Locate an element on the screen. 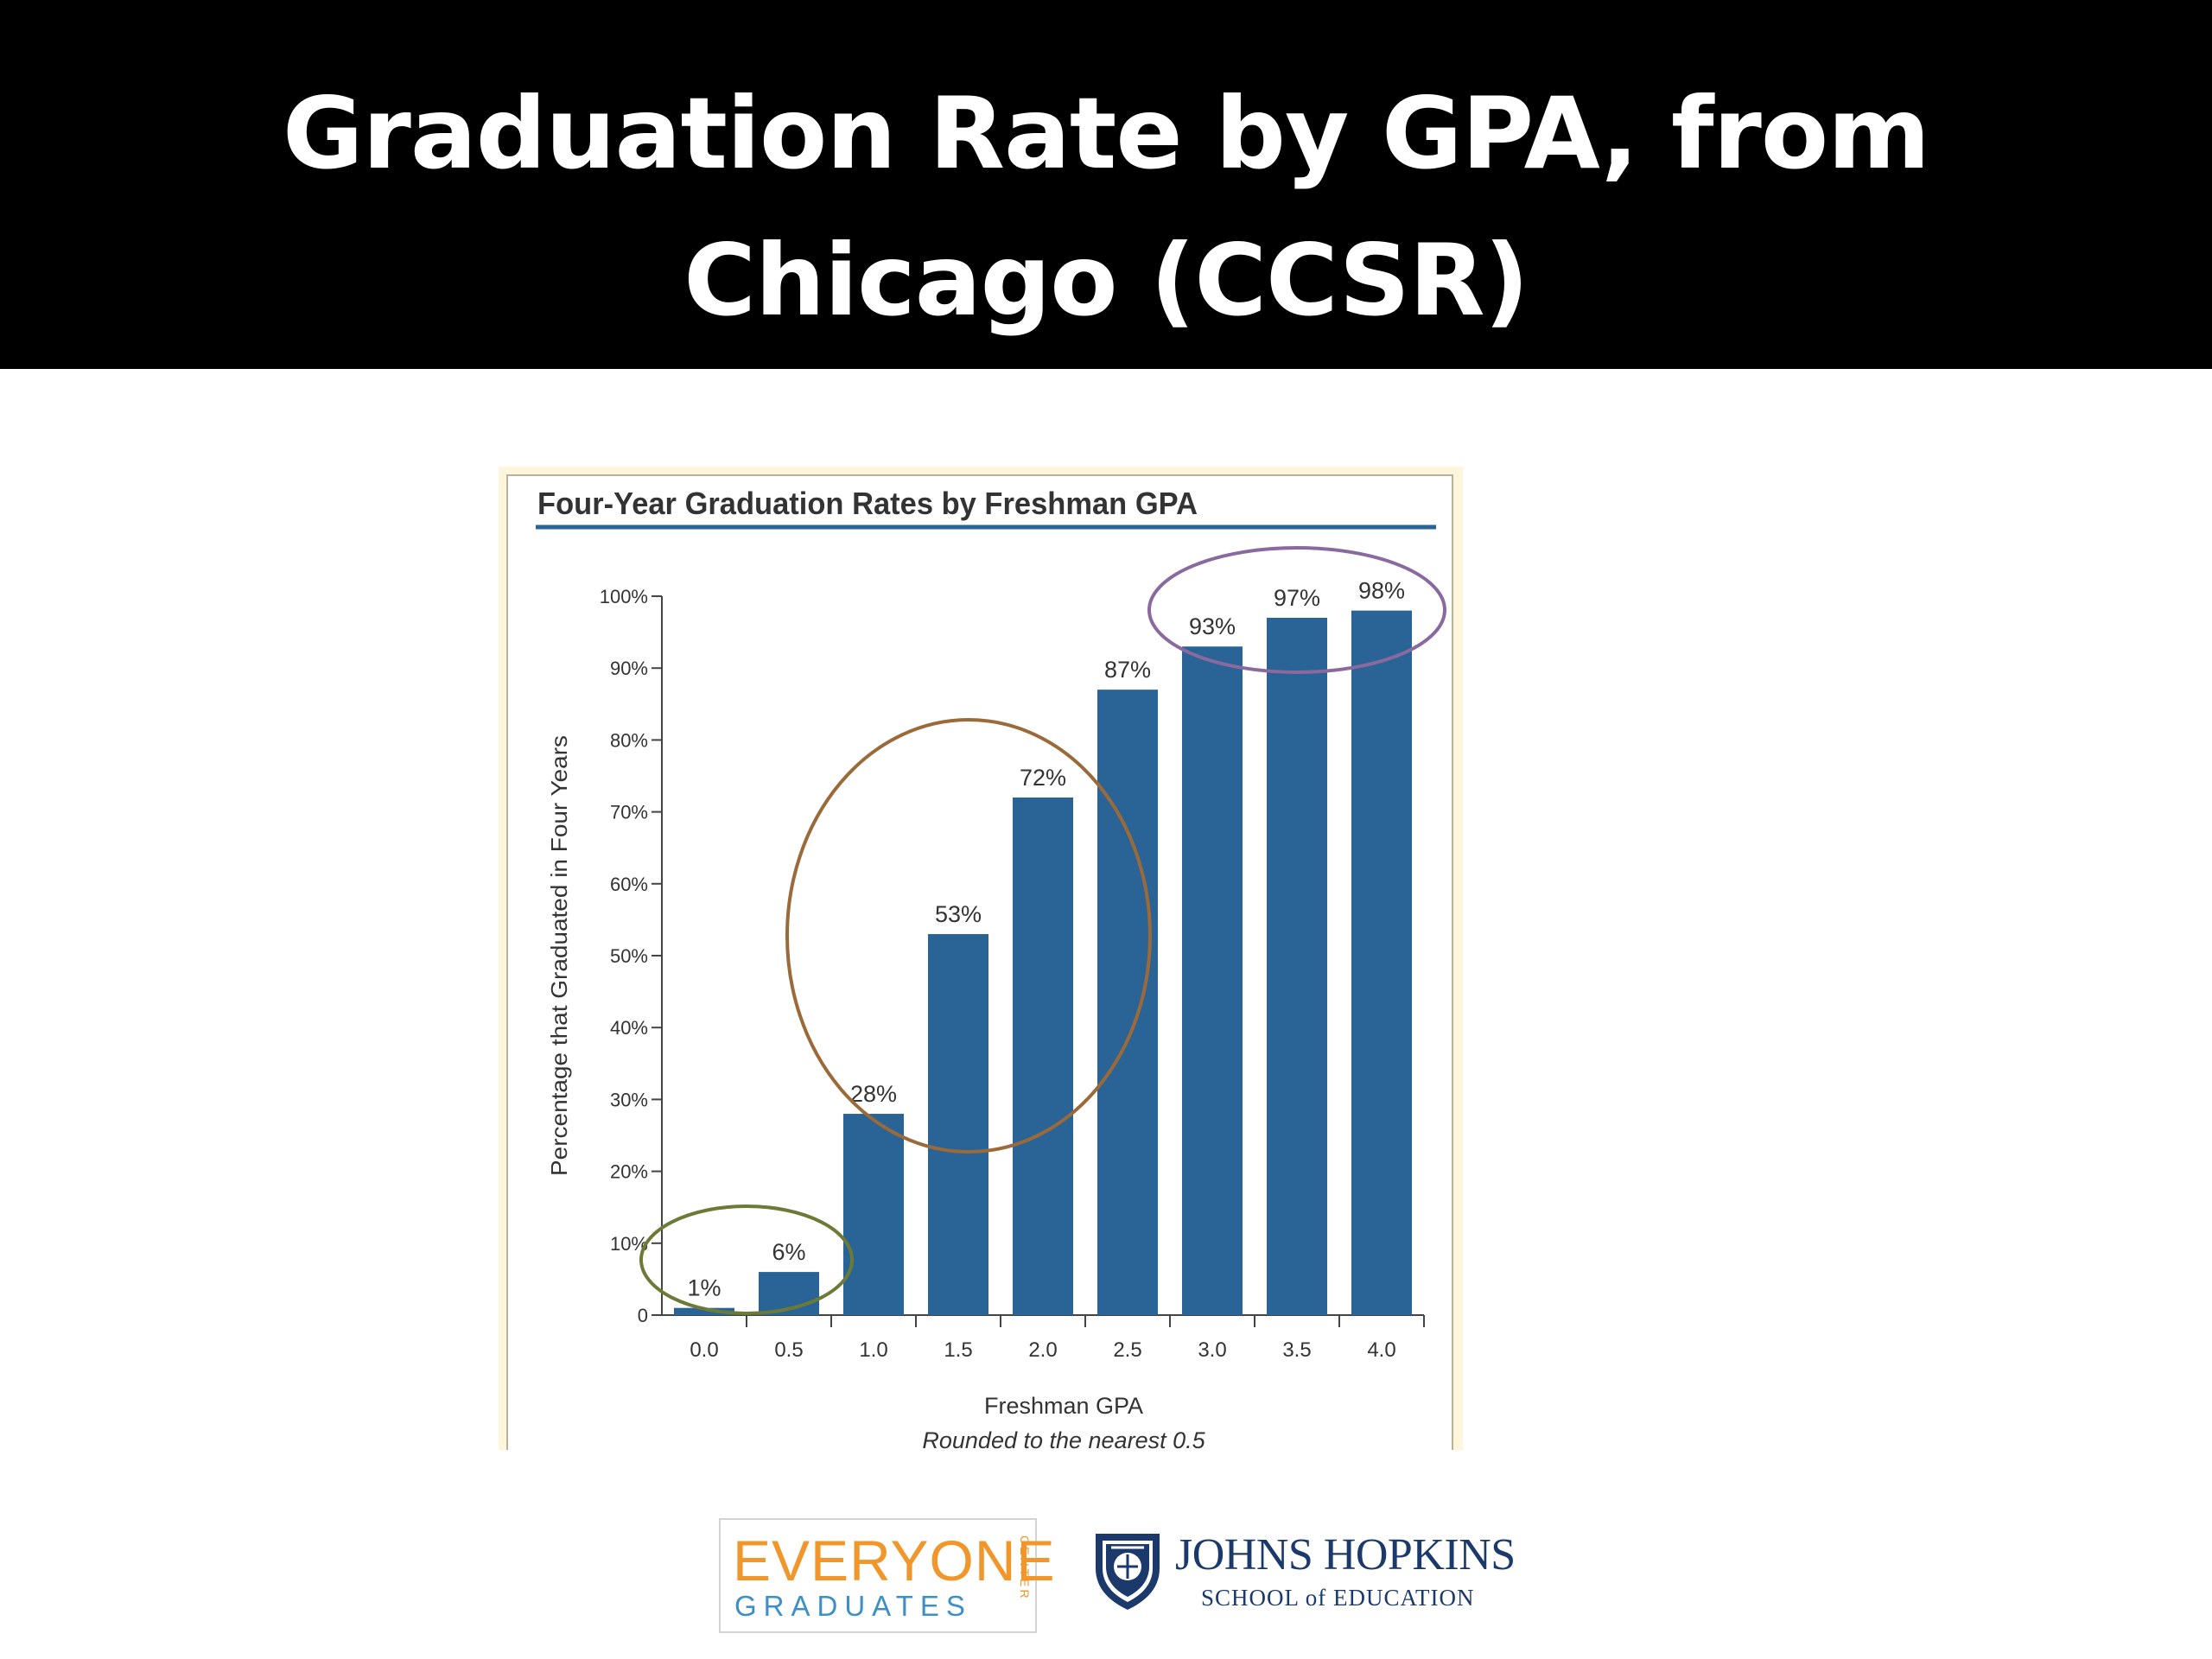 This screenshot has height=1659, width=2212. y-tick-label: 40% is located at coordinates (629, 1028).